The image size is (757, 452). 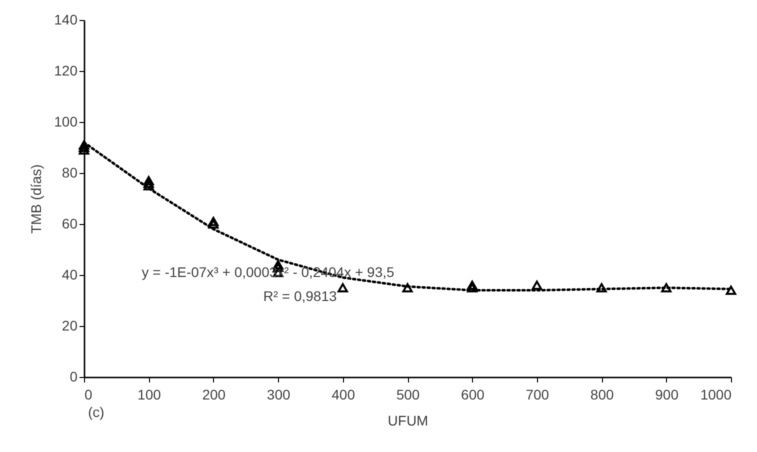 What do you see at coordinates (70, 326) in the screenshot?
I see `y-tick-label: 20` at bounding box center [70, 326].